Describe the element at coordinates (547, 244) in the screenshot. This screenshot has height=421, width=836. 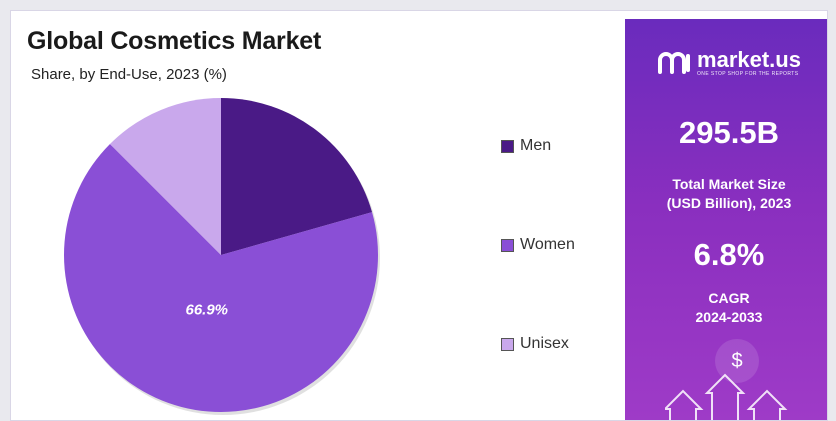
I see `legend-label-women: Women` at that location.